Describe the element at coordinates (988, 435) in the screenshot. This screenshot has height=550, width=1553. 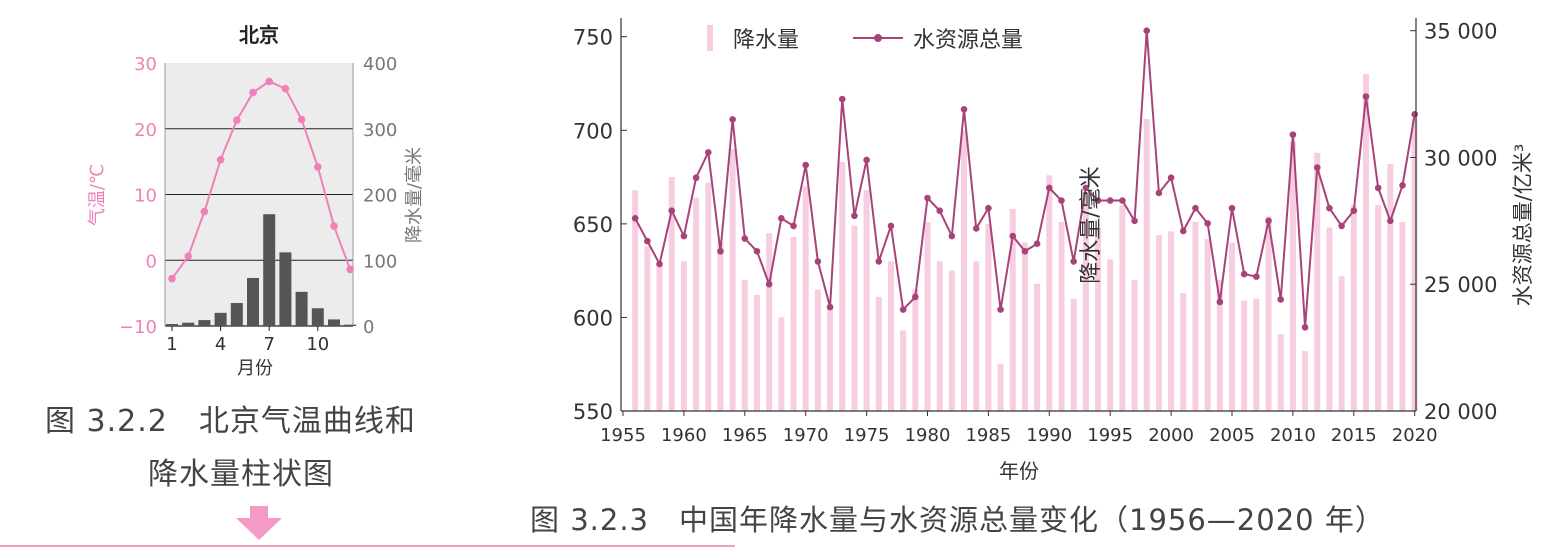
I see `x-tick-label: 1985` at that location.